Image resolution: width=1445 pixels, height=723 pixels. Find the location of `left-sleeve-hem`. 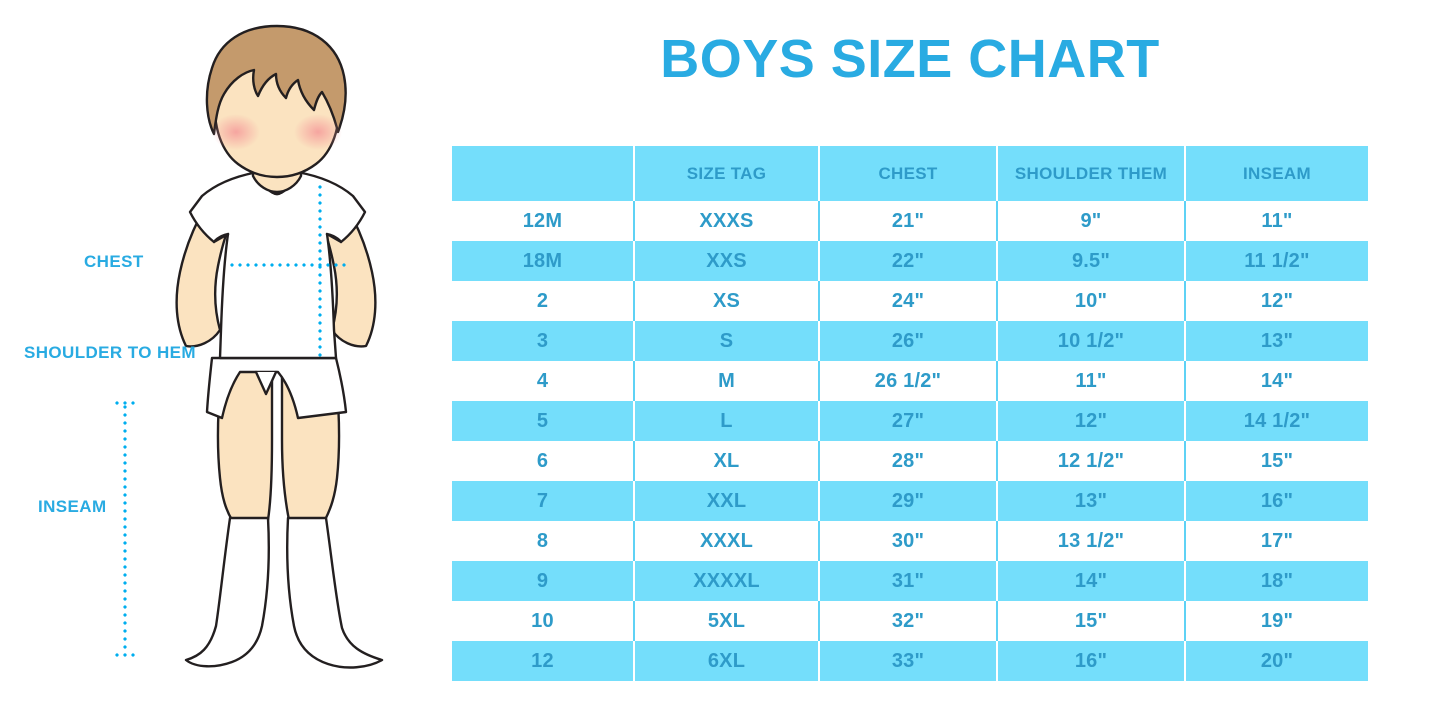

left-sleeve-hem is located at coordinates (221, 238).